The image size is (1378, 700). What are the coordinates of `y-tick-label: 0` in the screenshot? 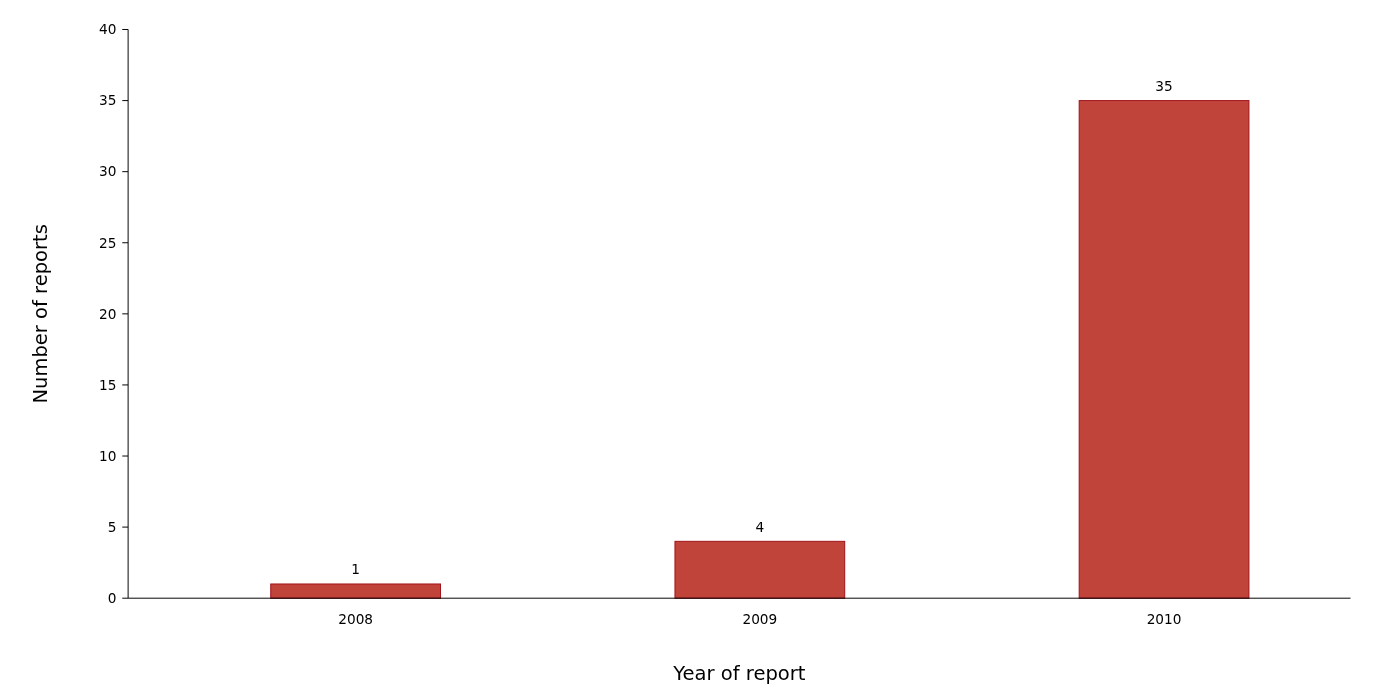 It's located at (112, 597).